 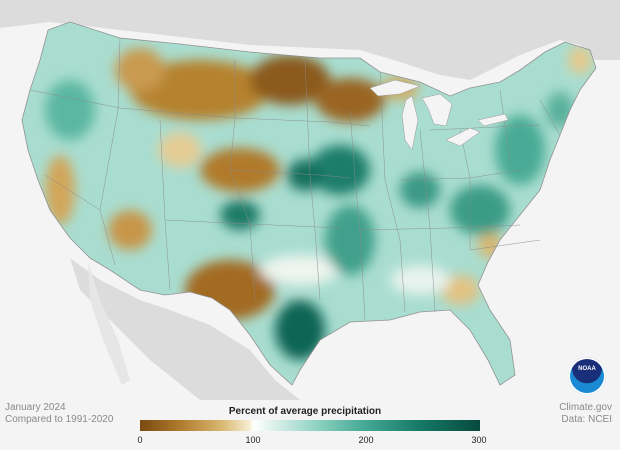 What do you see at coordinates (140, 440) in the screenshot?
I see `legend-tick-0: 0` at bounding box center [140, 440].